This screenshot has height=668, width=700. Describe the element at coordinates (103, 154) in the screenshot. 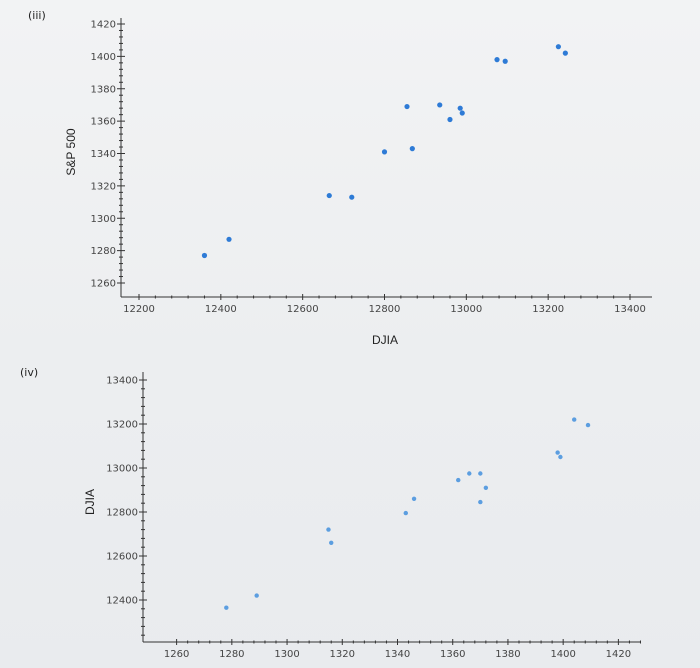

I see `y-tick-label-iii: 1340` at that location.